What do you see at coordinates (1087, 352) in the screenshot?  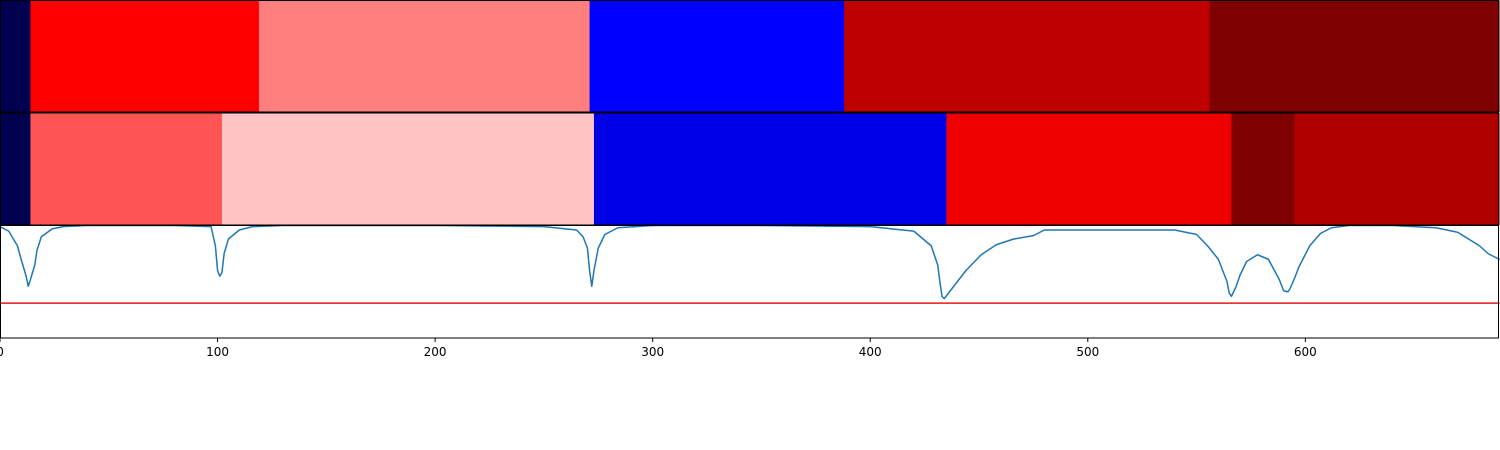 I see `x-tick-label-500: 500` at bounding box center [1087, 352].